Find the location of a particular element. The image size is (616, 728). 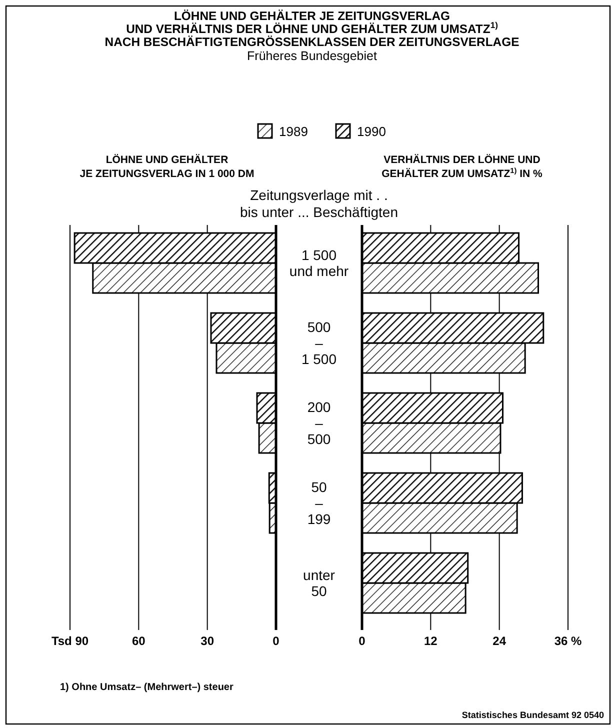

y-tick-label: 1 500 und mehr is located at coordinates (319, 263).